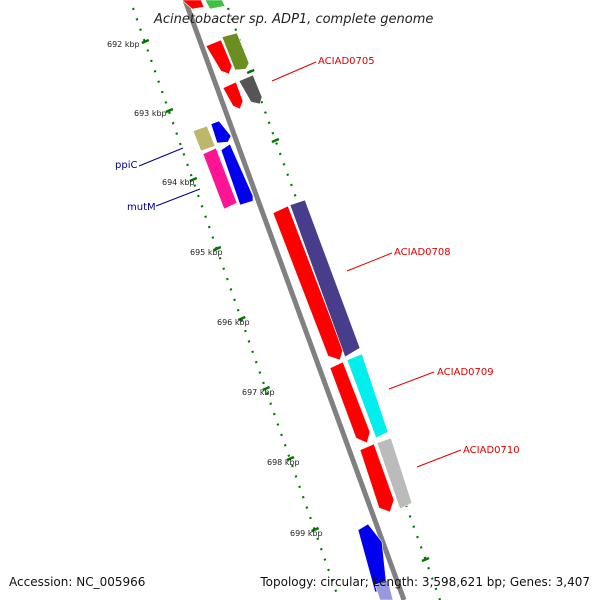  I want to click on gene-label-ppic: ppiC, so click(126, 165).